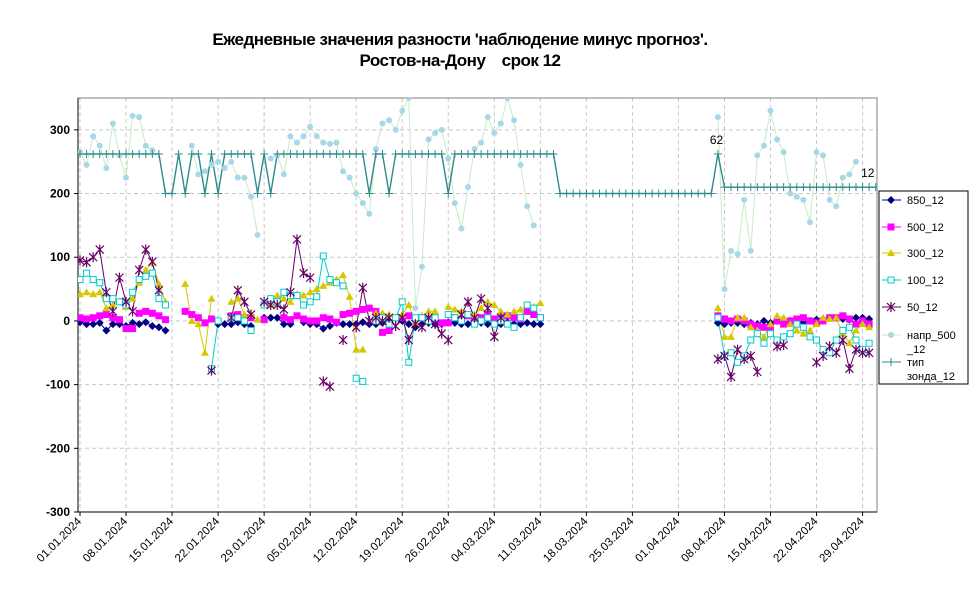 This screenshot has width=976, height=599. Describe the element at coordinates (428, 540) in the screenshot. I see `x-tick-label: 26.02.2024` at that location.